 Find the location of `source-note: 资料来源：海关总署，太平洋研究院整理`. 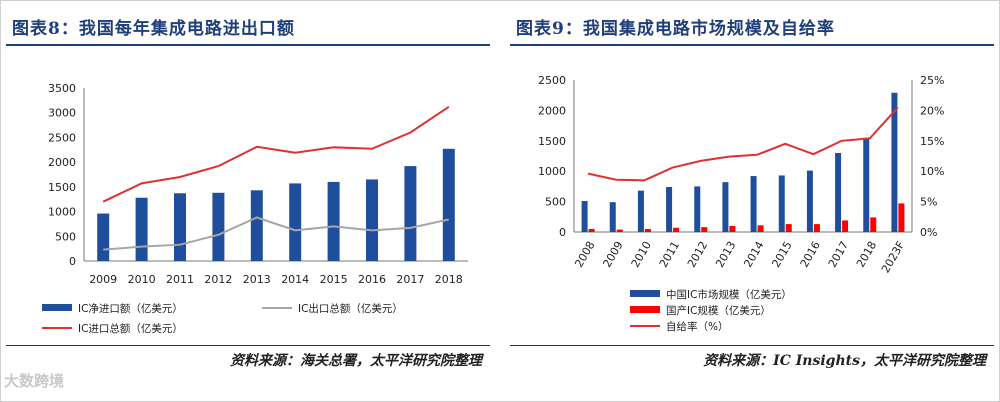

source-note: 资料来源：海关总署，太平洋研究院整理 is located at coordinates (356, 361).